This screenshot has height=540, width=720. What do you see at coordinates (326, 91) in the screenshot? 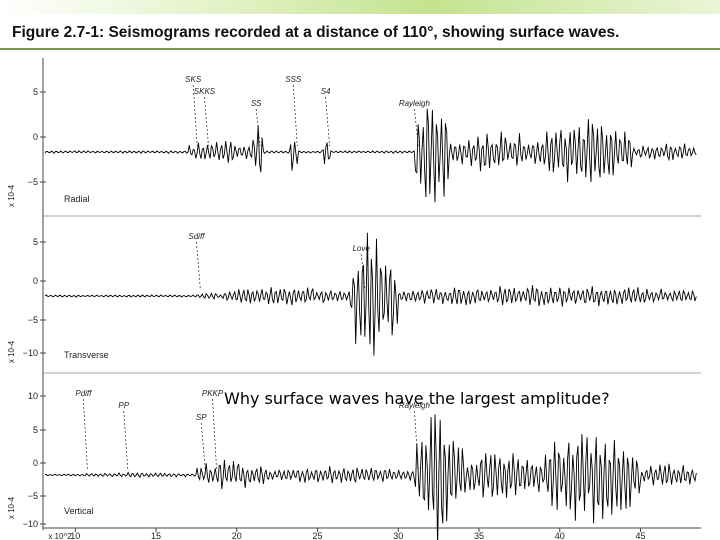
I see `phase-label: S4` at bounding box center [326, 91].